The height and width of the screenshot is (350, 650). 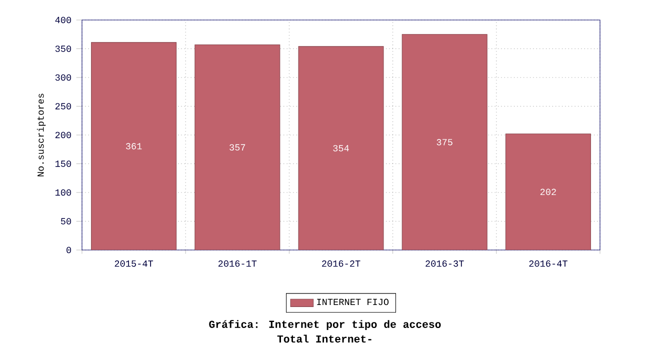 I want to click on x-tick-label: 2016-4T, so click(x=548, y=263).